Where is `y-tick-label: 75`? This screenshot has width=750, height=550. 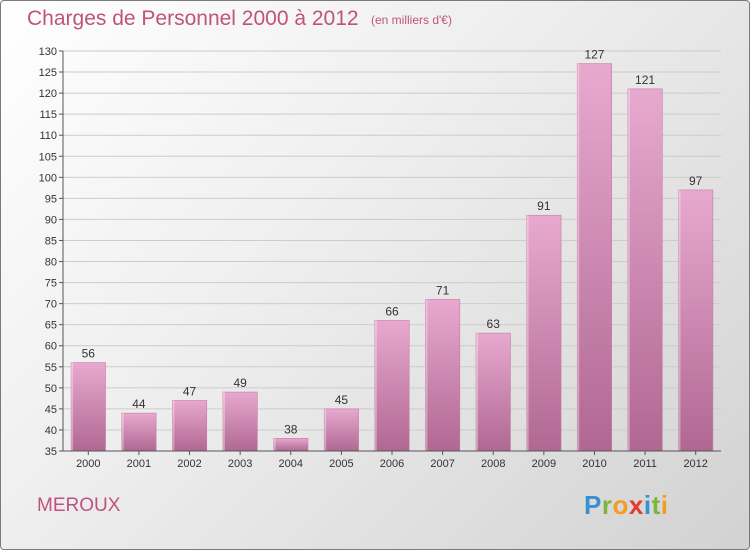
y-tick-label: 75 is located at coordinates (51, 284).